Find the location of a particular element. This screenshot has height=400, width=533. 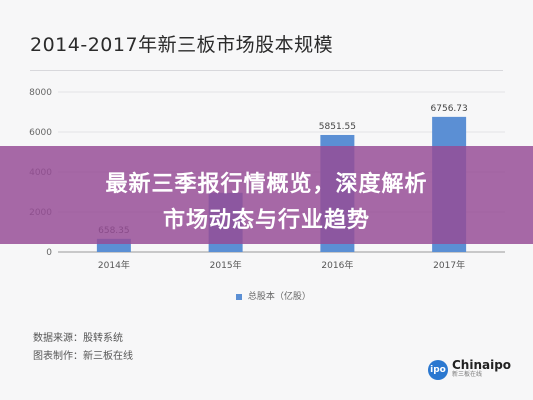

headline-line-1: 最新三季报行情概览，深度解析 is located at coordinates (266, 184).